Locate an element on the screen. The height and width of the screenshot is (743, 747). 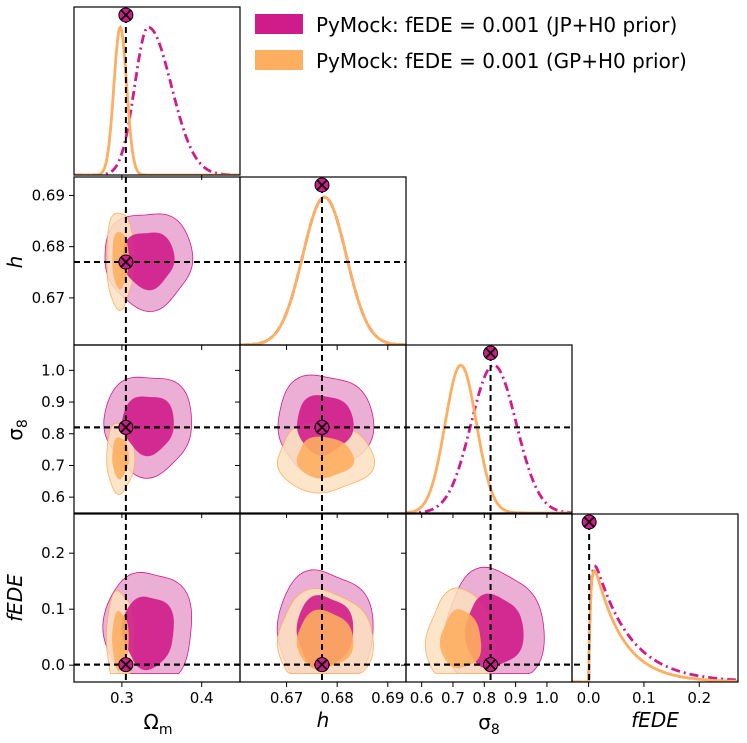
x-tick-label: 0.67 is located at coordinates (286, 698).